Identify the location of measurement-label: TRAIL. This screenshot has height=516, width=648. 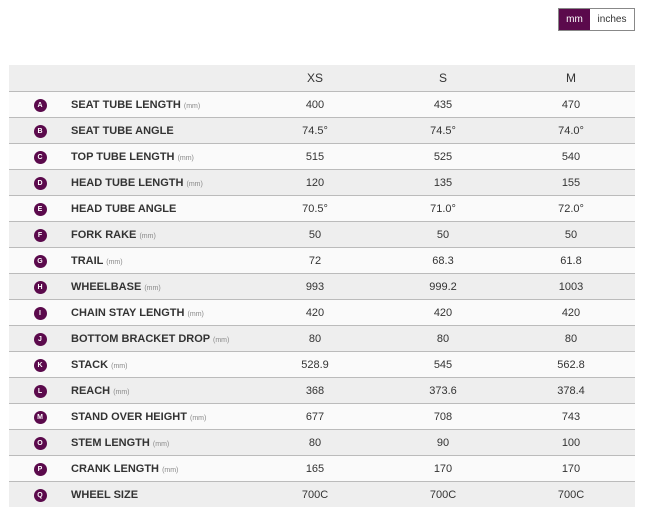
(87, 260).